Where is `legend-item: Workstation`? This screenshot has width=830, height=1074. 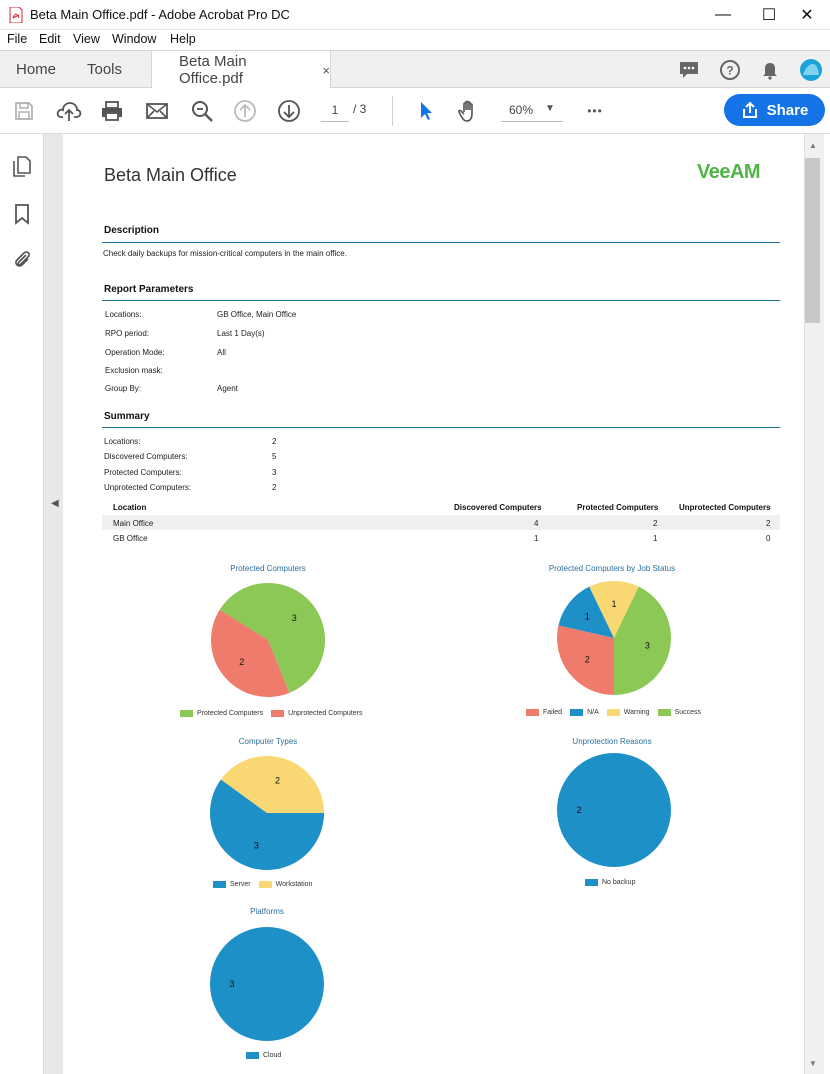
legend-item: Workstation is located at coordinates (285, 884).